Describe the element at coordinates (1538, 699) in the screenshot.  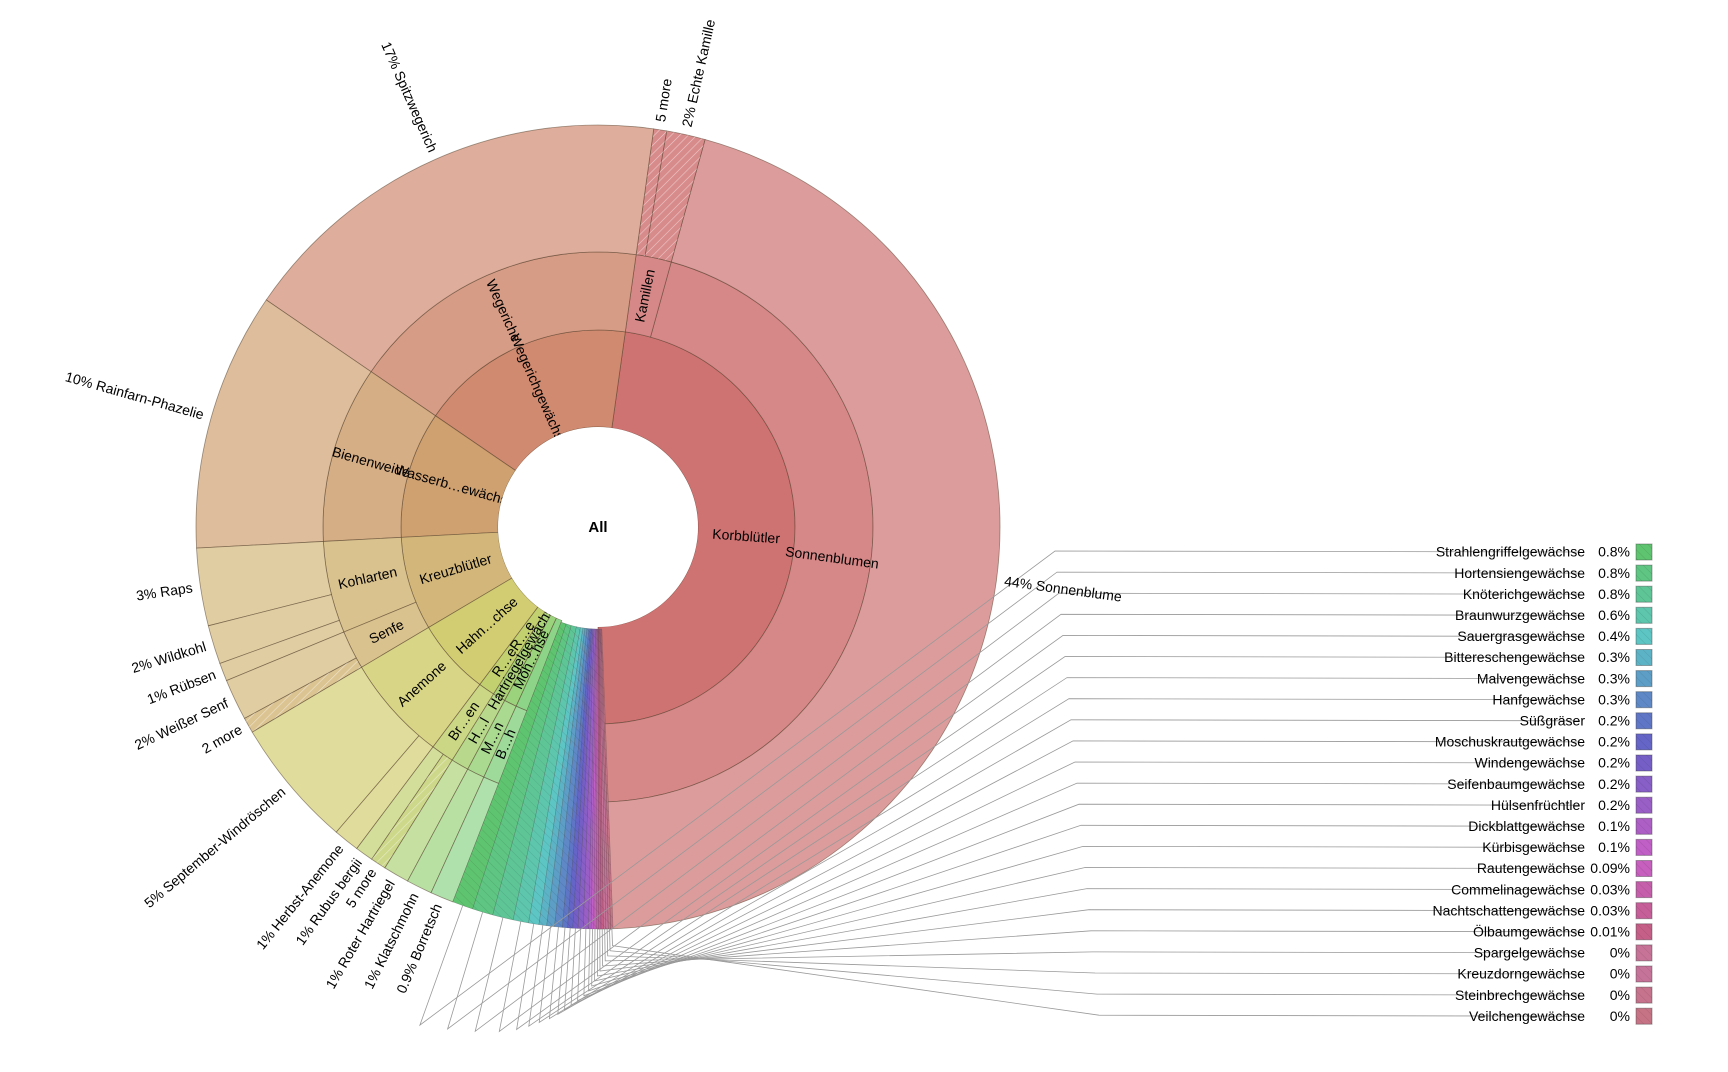
I see `minor-family-name: Hanfgewächse` at that location.